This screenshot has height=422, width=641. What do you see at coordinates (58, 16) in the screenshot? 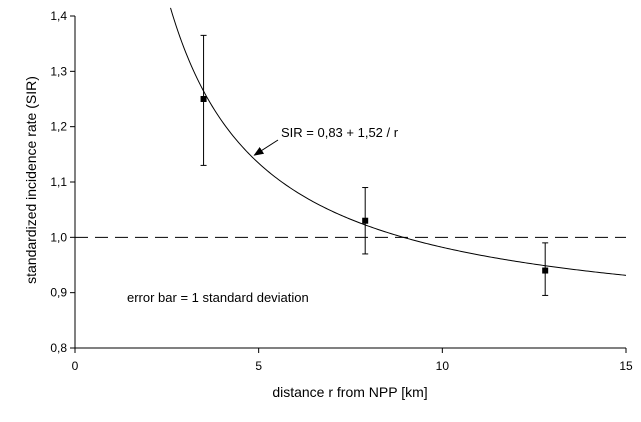
I see `y-tick-label: 1,4` at bounding box center [58, 16].